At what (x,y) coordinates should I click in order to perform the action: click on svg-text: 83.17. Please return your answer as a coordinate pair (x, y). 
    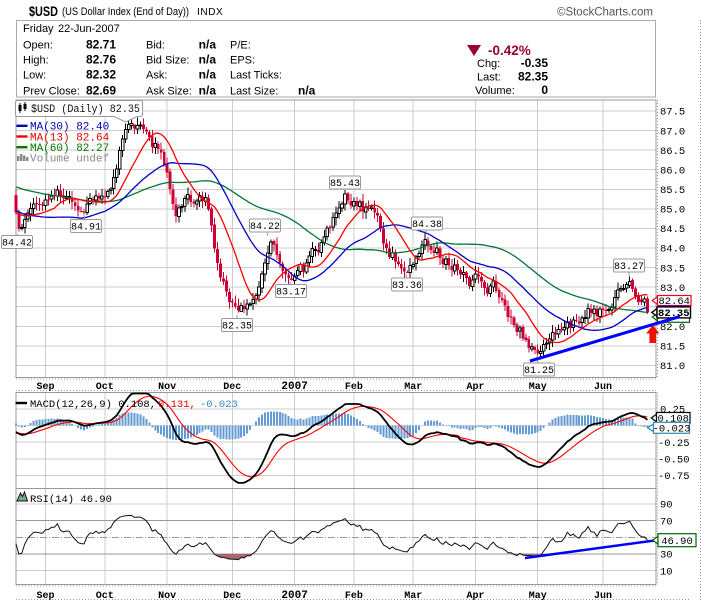
    Looking at the image, I should click on (291, 293).